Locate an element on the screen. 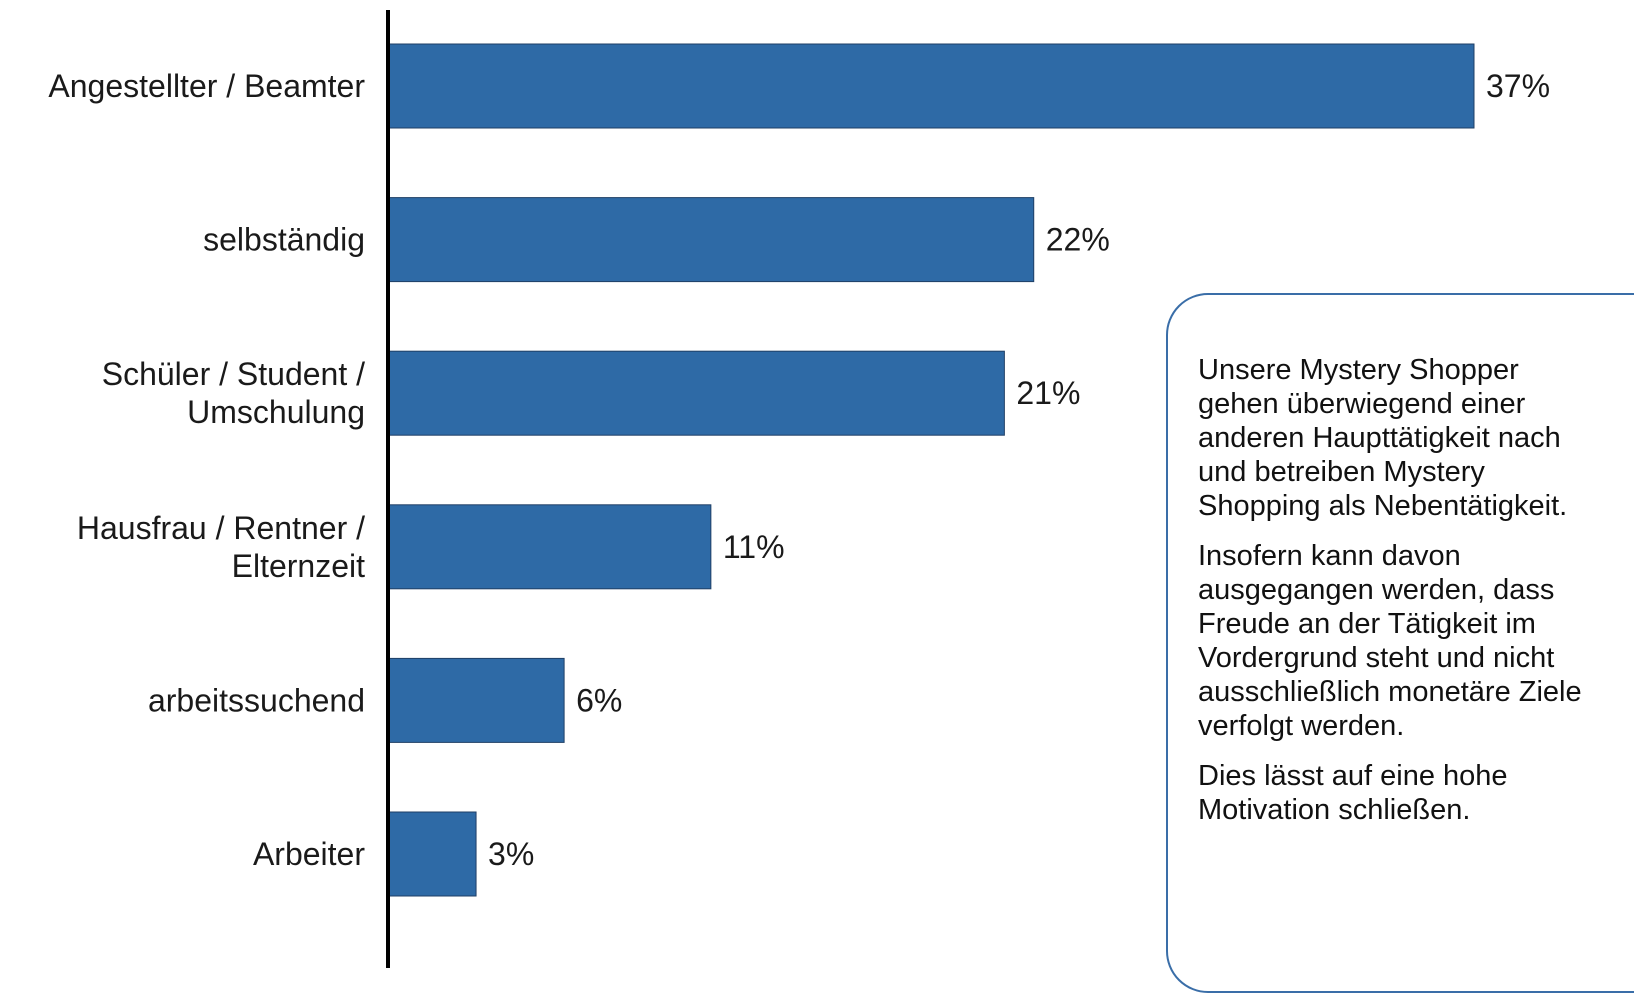  note-line: anderen Haupttätigkeit nach is located at coordinates (1379, 438).